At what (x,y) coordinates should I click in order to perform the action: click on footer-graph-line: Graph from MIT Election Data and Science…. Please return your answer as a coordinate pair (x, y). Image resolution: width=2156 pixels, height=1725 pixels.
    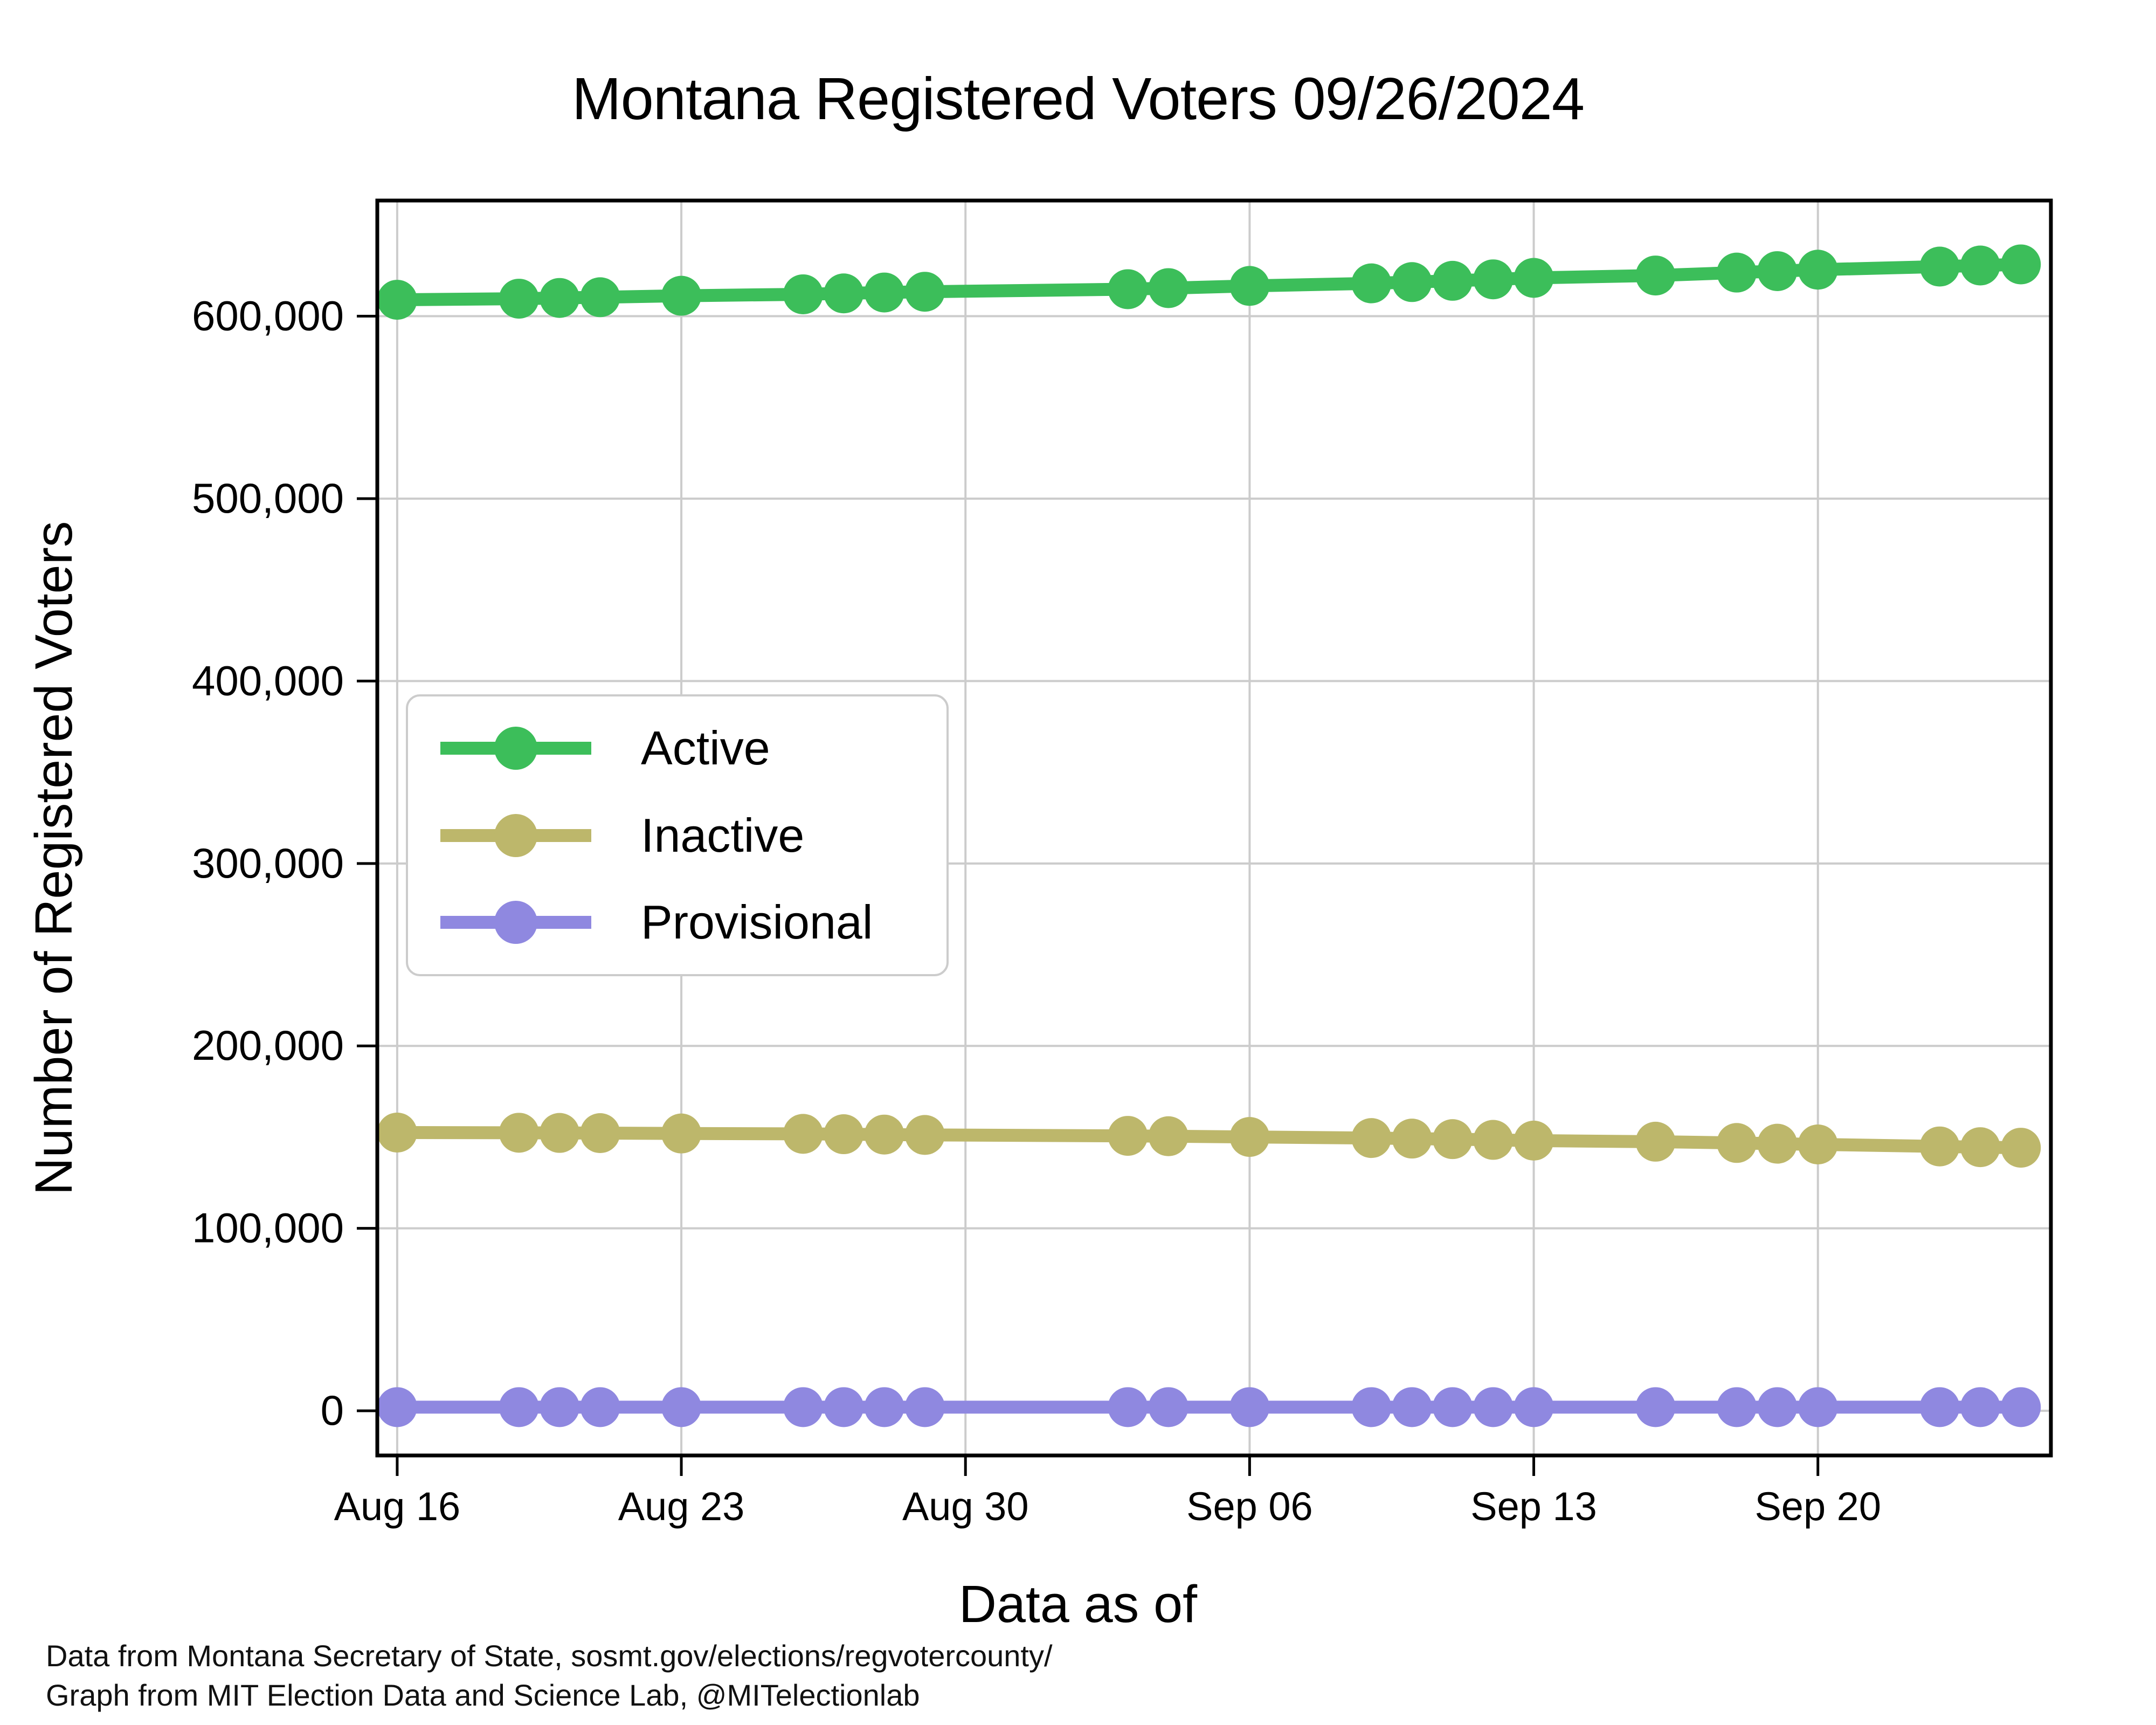
    Looking at the image, I should click on (483, 1695).